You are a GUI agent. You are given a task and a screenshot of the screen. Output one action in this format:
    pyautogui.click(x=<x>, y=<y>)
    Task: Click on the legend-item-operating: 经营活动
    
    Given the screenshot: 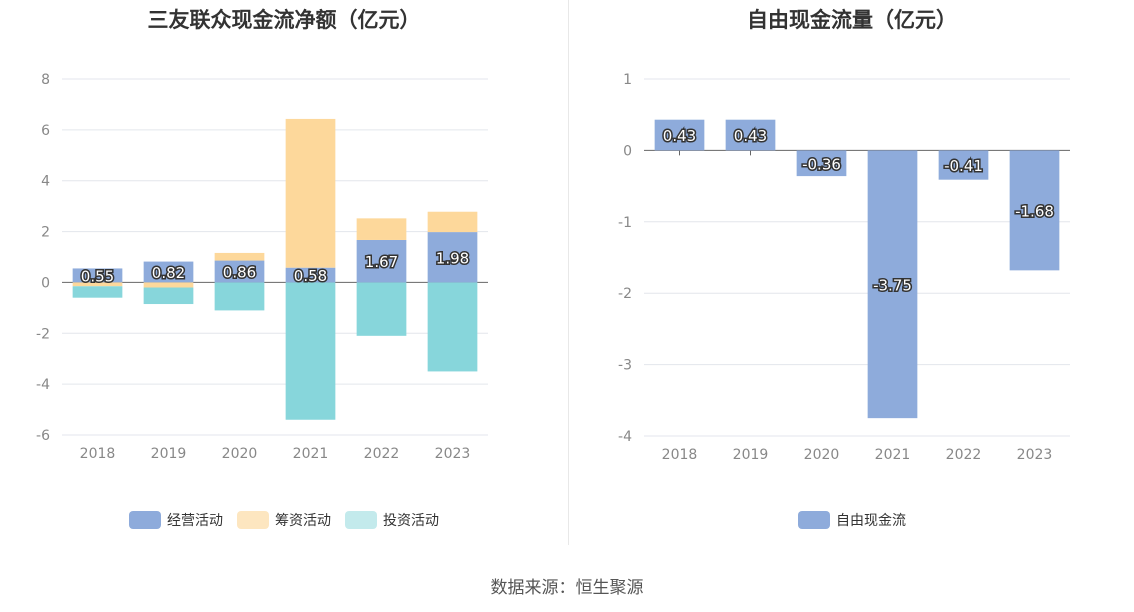 What is the action you would take?
    pyautogui.click(x=176, y=520)
    